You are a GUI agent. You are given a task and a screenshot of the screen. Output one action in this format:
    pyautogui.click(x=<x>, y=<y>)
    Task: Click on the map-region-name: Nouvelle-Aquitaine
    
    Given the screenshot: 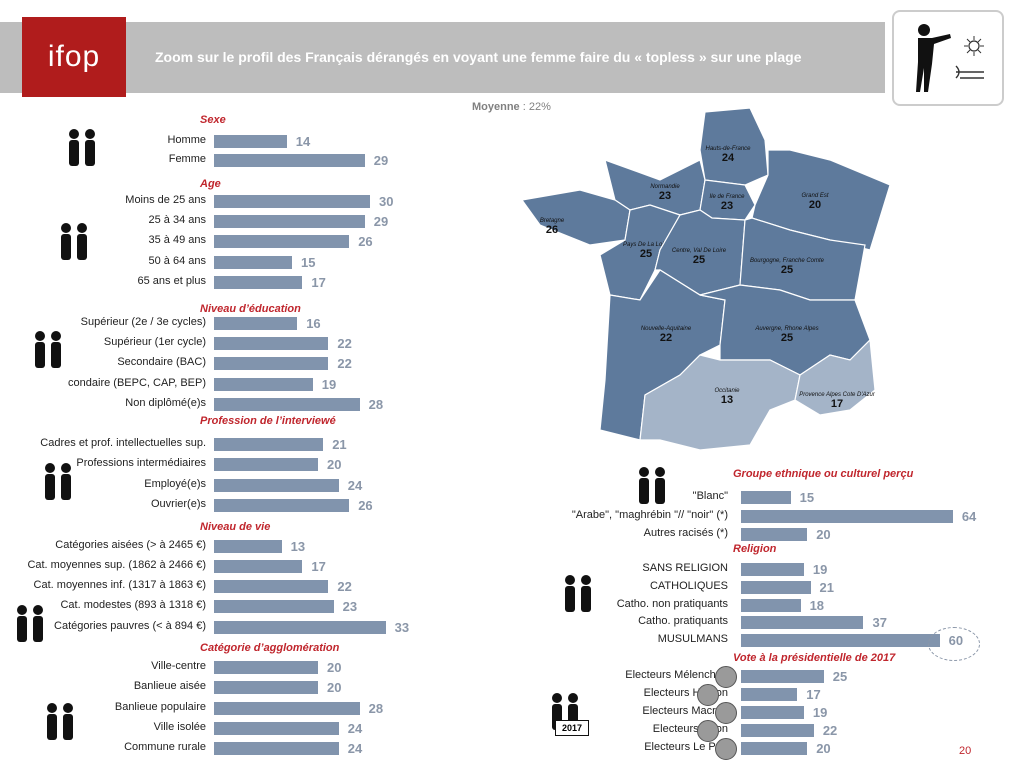 What is the action you would take?
    pyautogui.click(x=666, y=329)
    